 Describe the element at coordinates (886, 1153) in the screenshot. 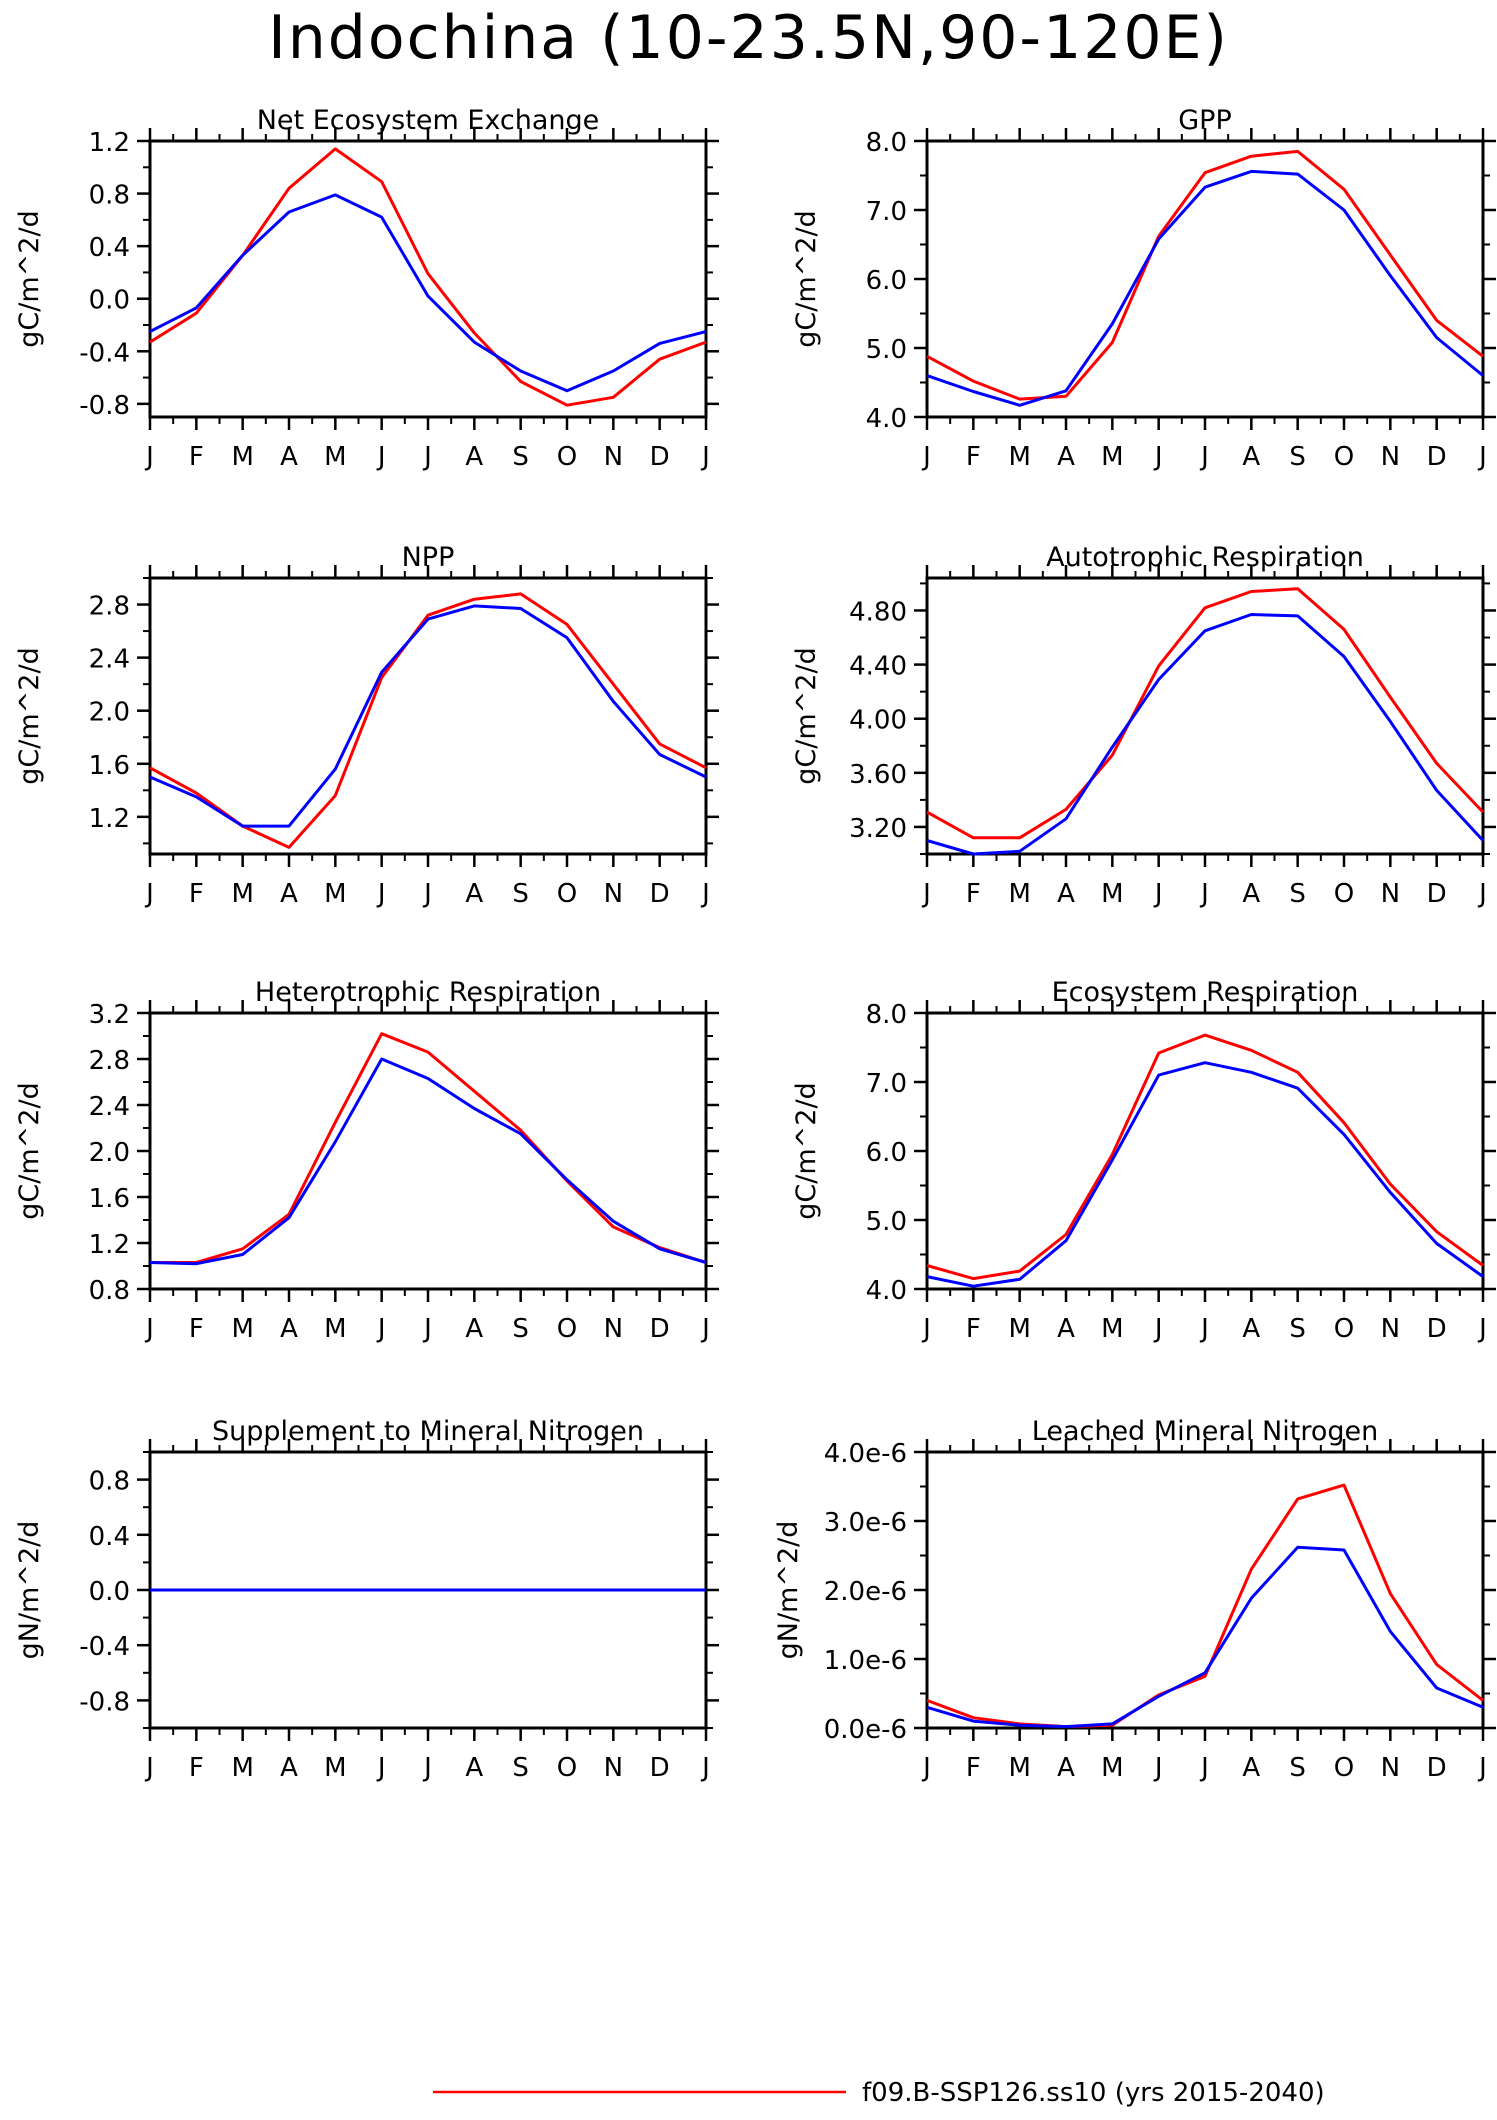

I see `y-tick-label: 6.0` at that location.